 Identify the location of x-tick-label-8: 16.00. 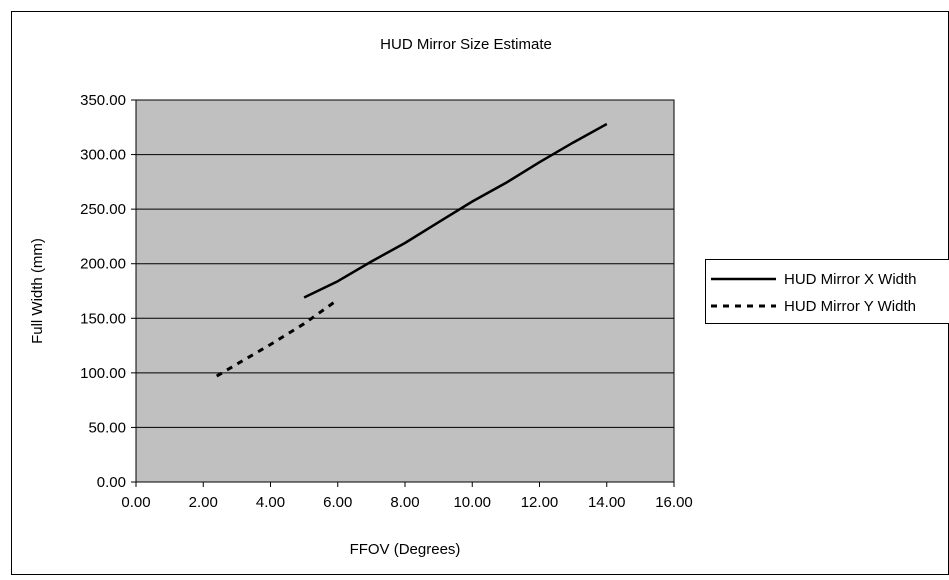
(674, 502).